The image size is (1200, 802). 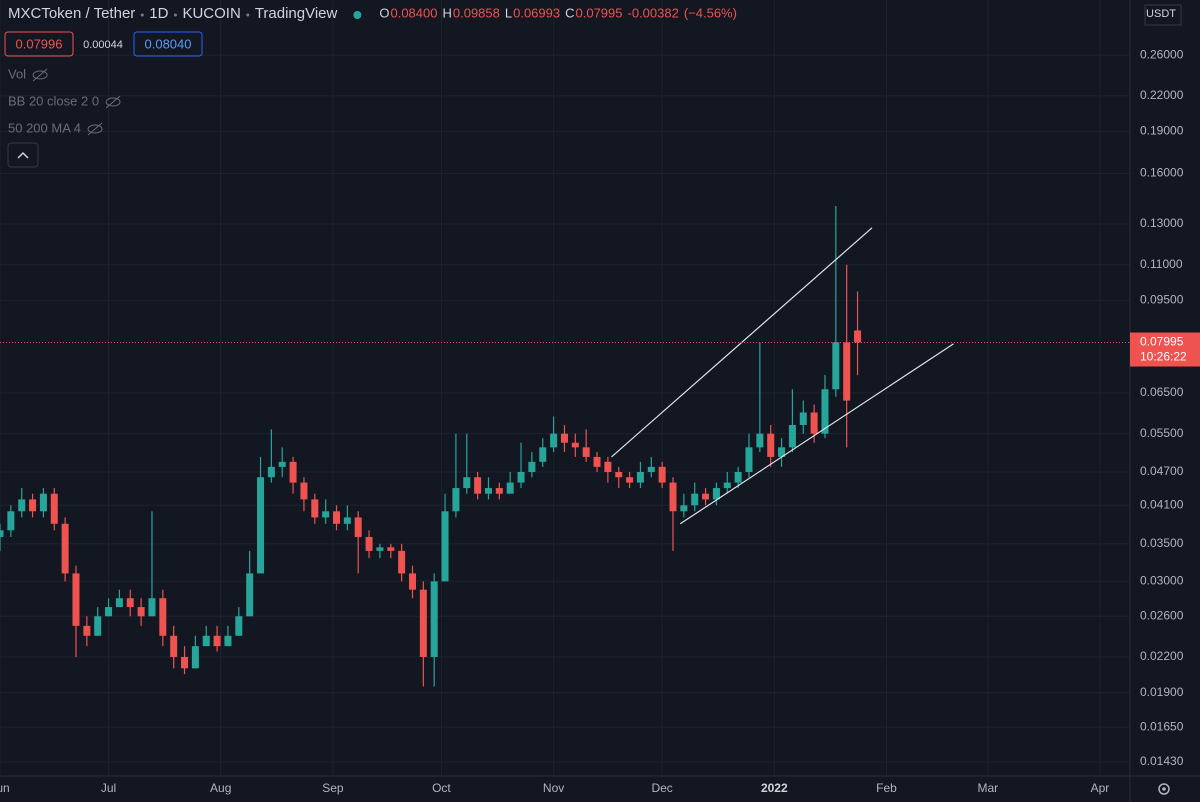 What do you see at coordinates (476, 12) in the screenshot?
I see `ohlc-value: 0.09858` at bounding box center [476, 12].